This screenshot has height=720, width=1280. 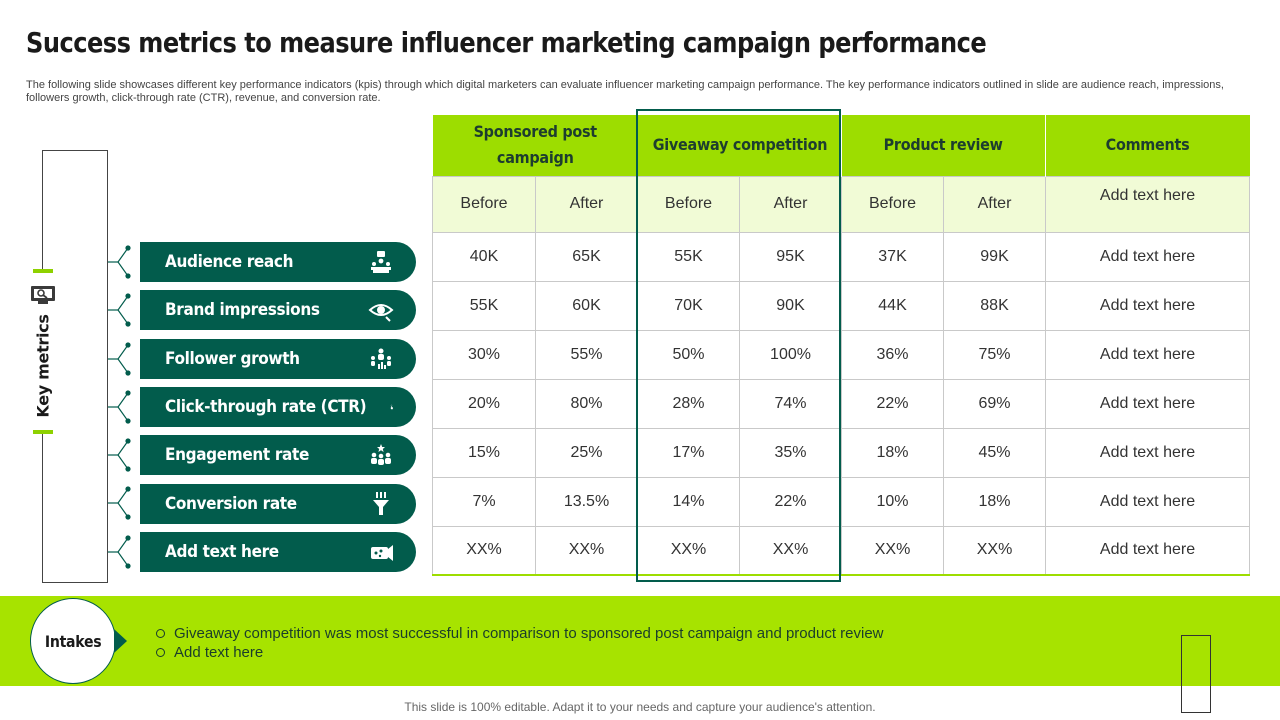 I want to click on table-cell: 20%, so click(x=484, y=403).